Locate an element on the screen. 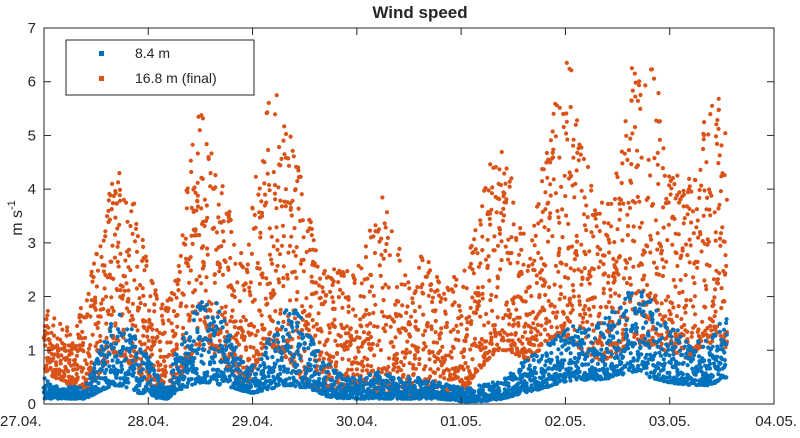 The image size is (800, 438). chart-title: Wind speed is located at coordinates (419, 12).